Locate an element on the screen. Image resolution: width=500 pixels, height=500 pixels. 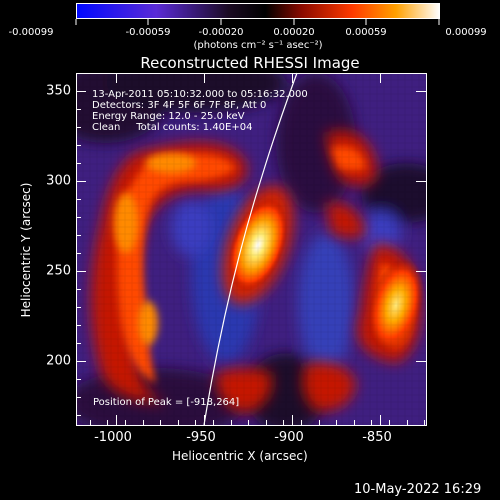
x-tick-label: -900 is located at coordinates (289, 437).